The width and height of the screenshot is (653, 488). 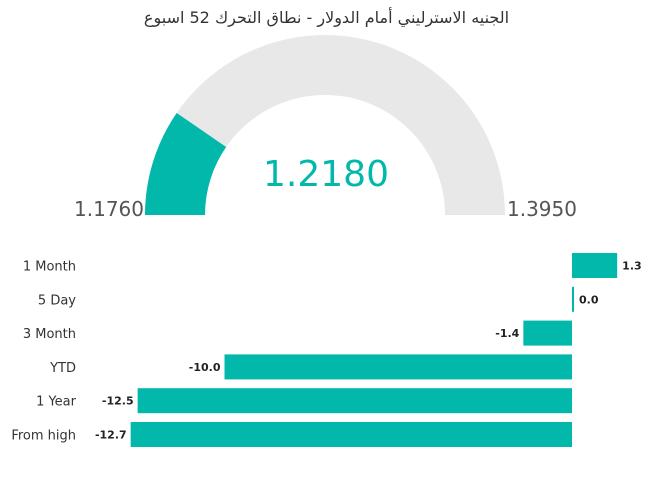 What do you see at coordinates (111, 435) in the screenshot?
I see `data-label: -12.7` at bounding box center [111, 435].